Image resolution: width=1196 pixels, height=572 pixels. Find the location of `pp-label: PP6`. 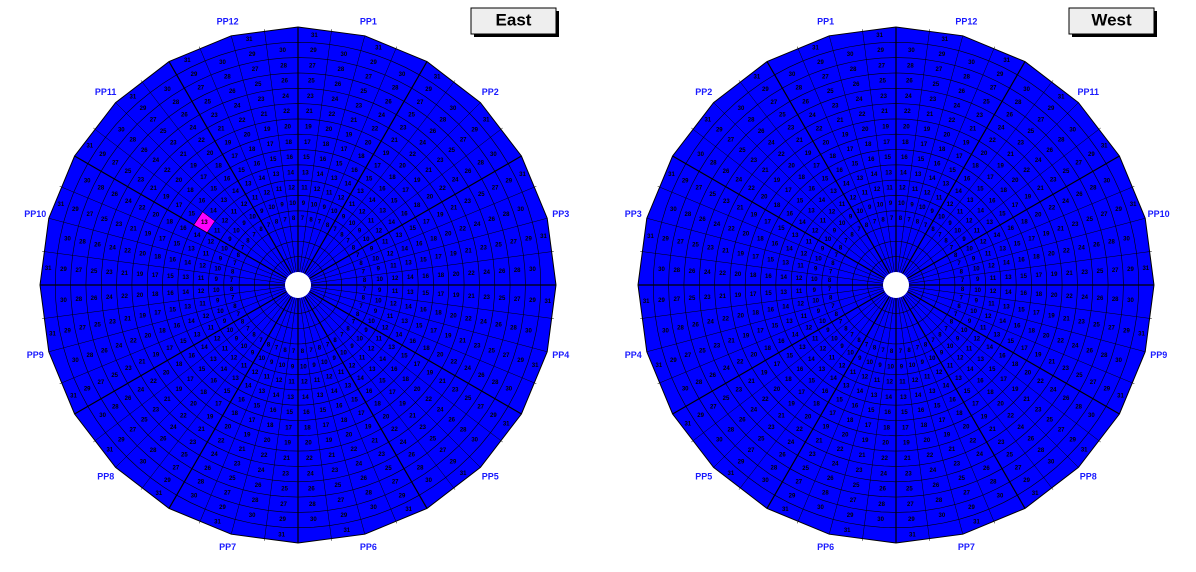

pp-label: PP6 is located at coordinates (825, 547).